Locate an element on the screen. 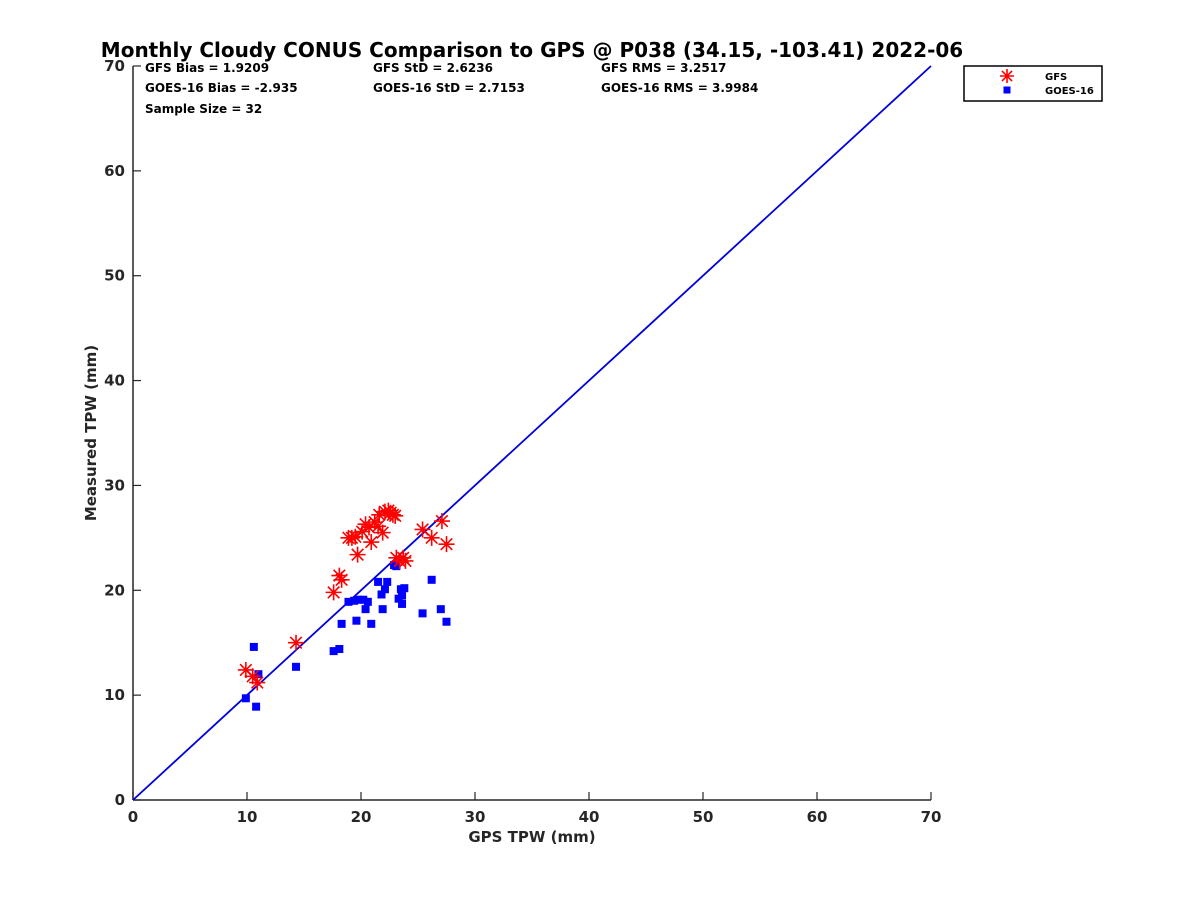  data-points is located at coordinates (346, 606).